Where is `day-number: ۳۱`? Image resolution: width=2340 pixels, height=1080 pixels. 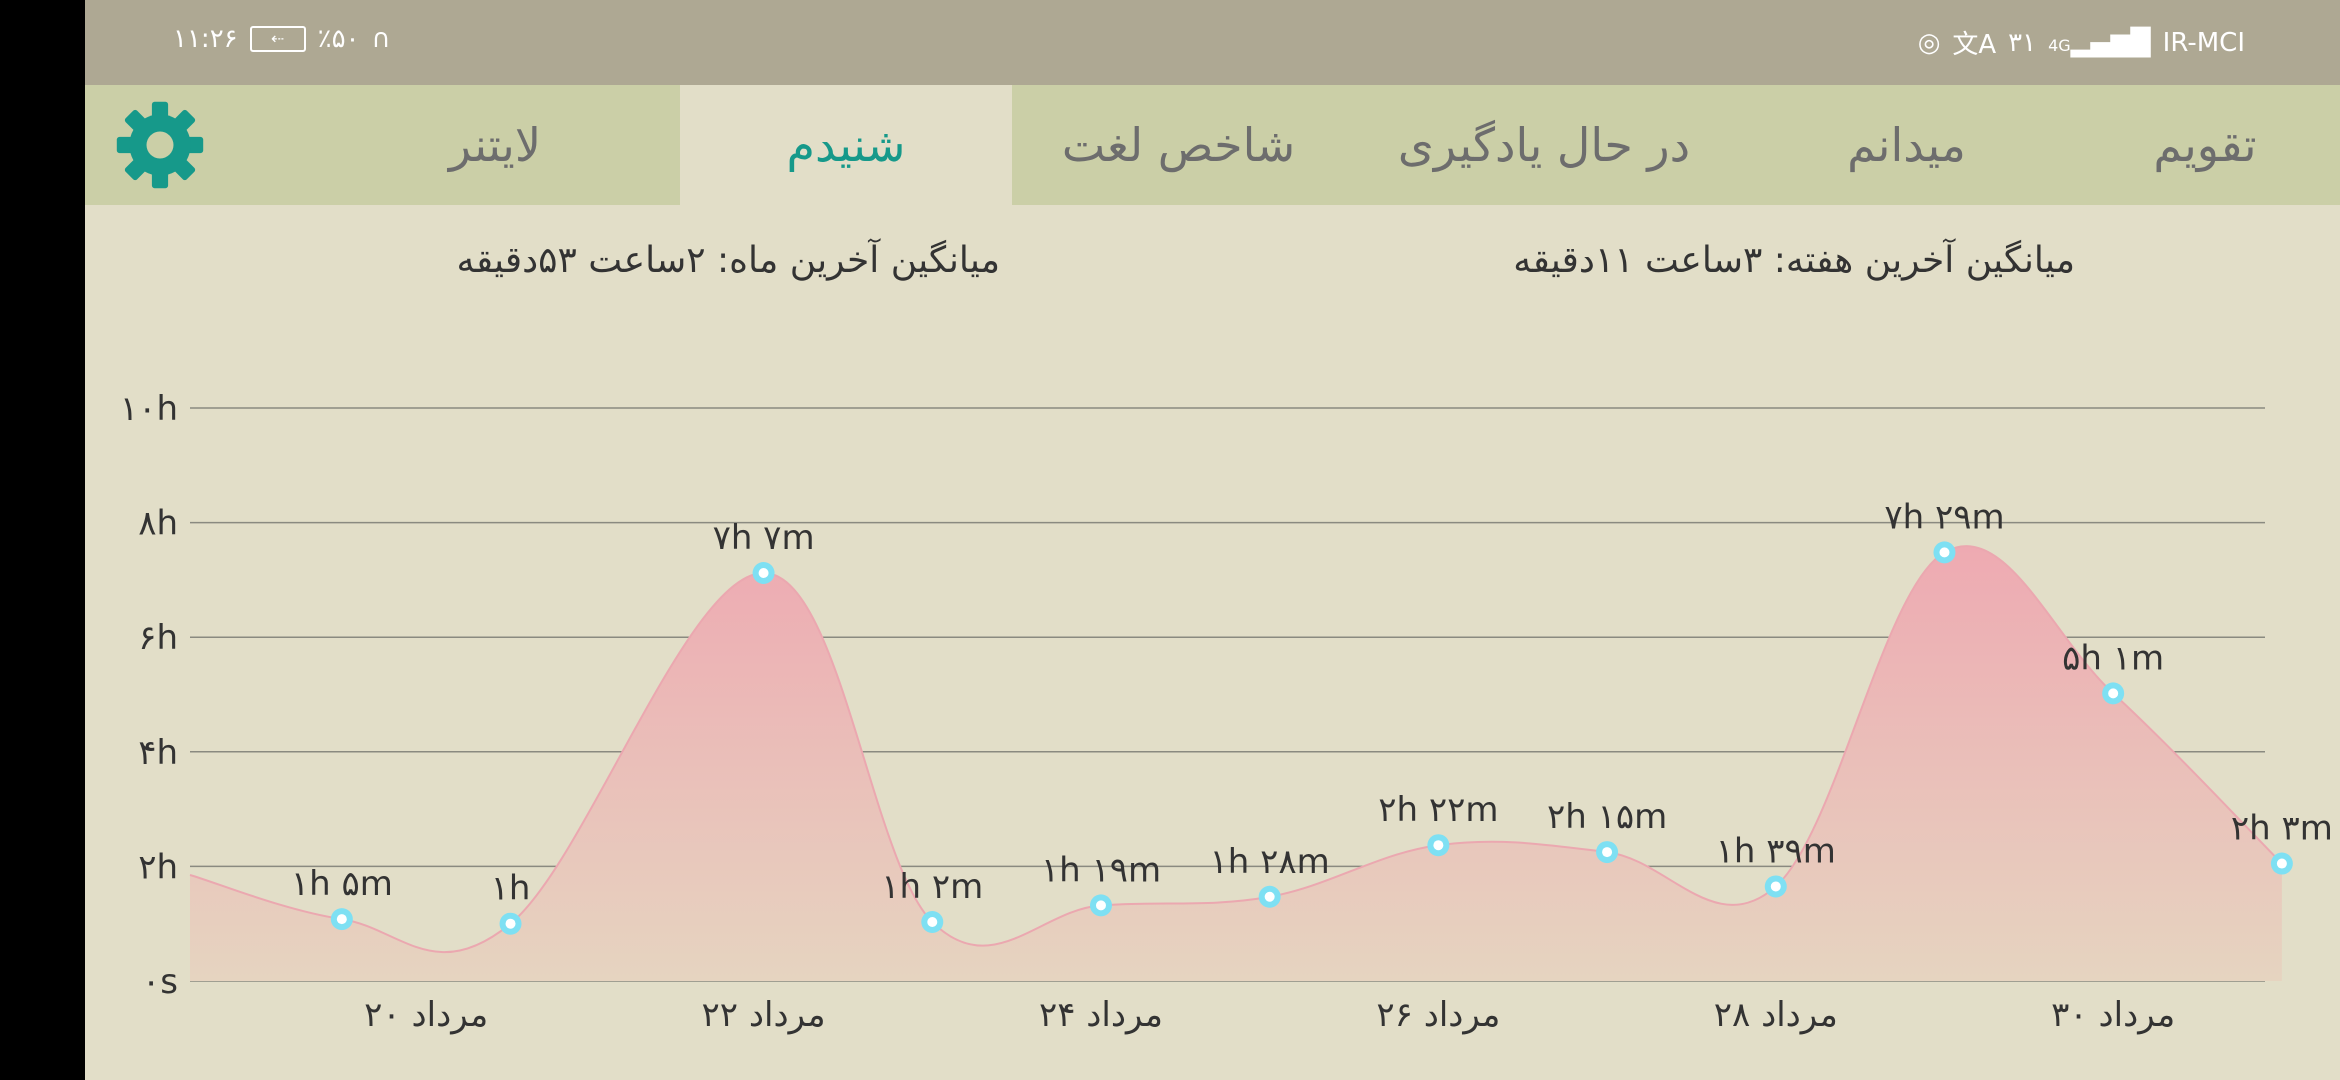
day-number: ۳۱ is located at coordinates (2022, 42).